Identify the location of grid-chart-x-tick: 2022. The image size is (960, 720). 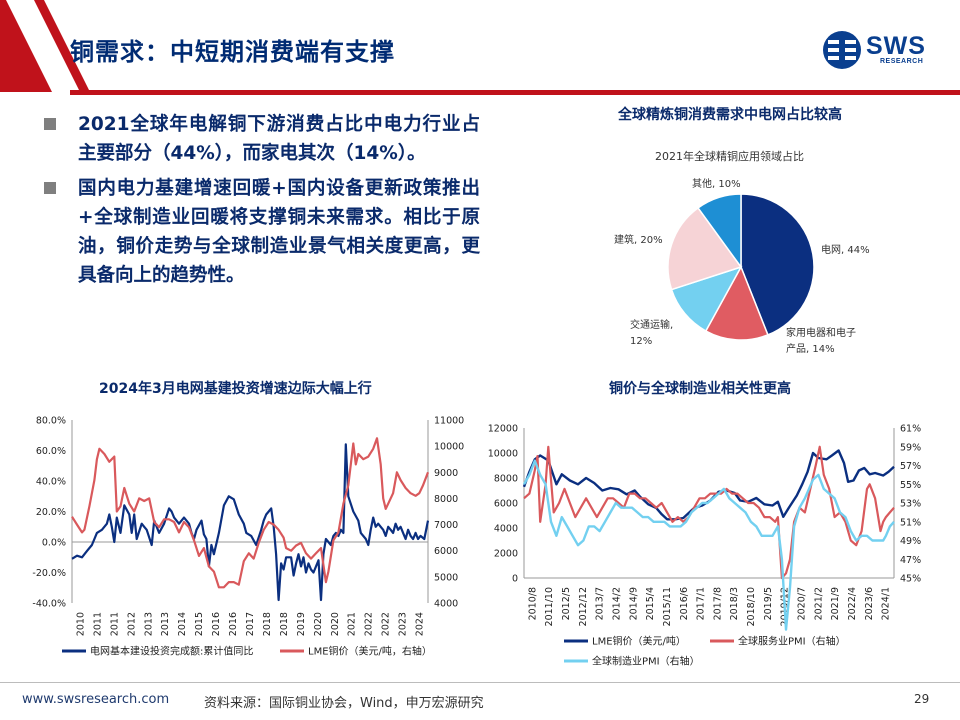
(369, 624).